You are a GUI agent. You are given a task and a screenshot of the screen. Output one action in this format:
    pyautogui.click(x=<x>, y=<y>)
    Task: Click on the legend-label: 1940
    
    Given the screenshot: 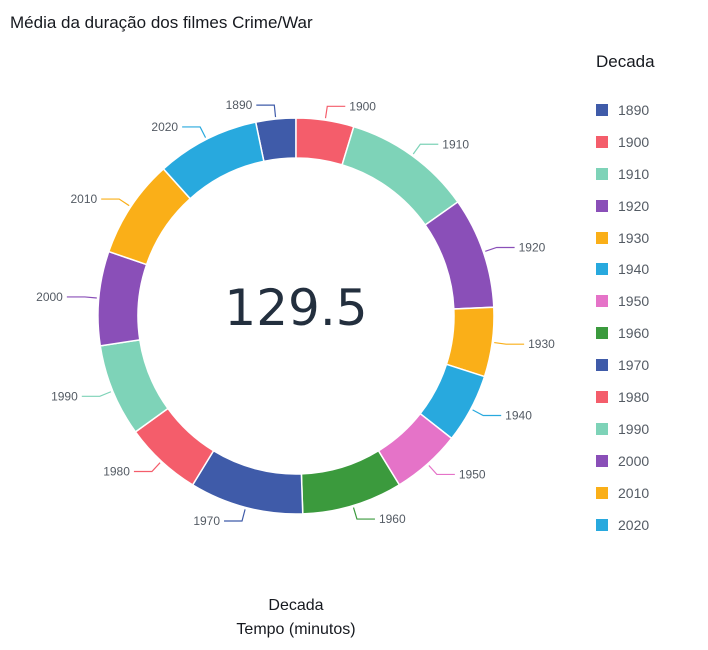 What is the action you would take?
    pyautogui.click(x=634, y=269)
    